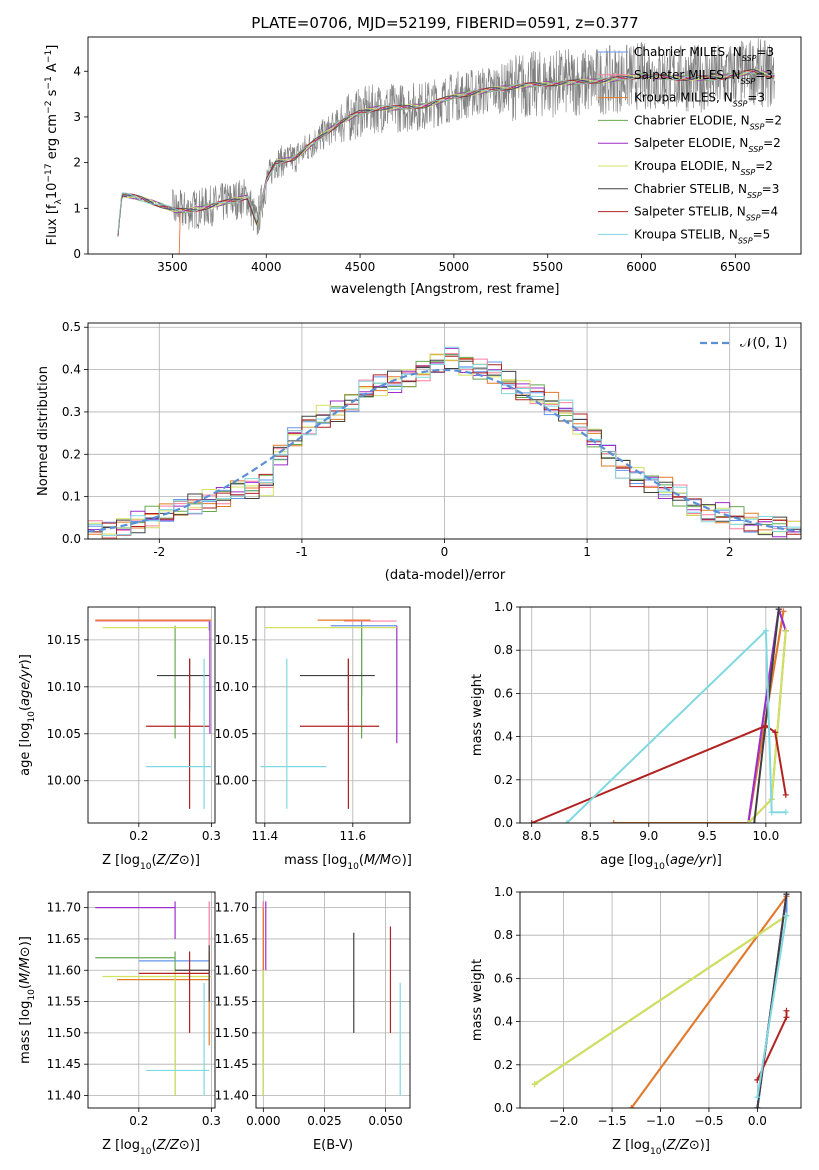 This screenshot has width=819, height=1170. What do you see at coordinates (25, 1041) in the screenshot?
I see `label-part: mass [` at bounding box center [25, 1041].